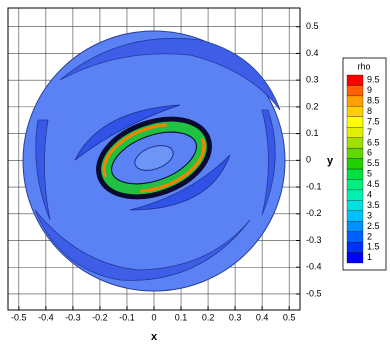 This screenshot has width=390, height=347. What do you see at coordinates (369, 90) in the screenshot?
I see `colorbar-label: 9` at bounding box center [369, 90].